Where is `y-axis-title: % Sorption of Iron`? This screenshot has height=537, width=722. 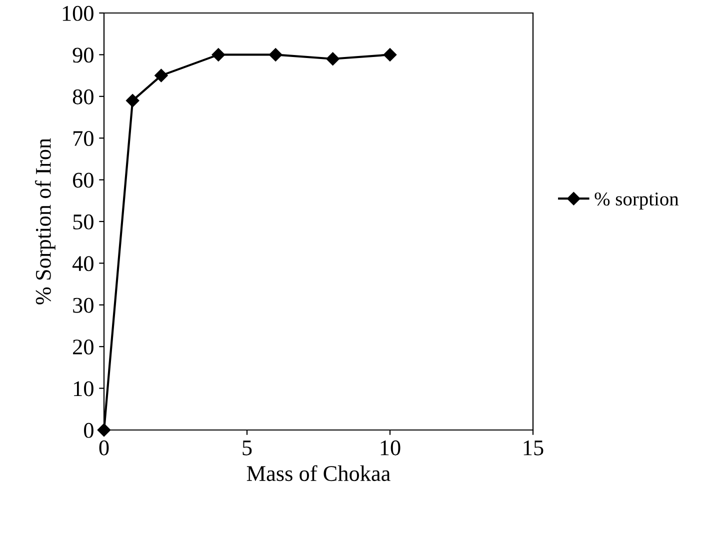 y-axis-title: % Sorption of Iron is located at coordinates (45, 221).